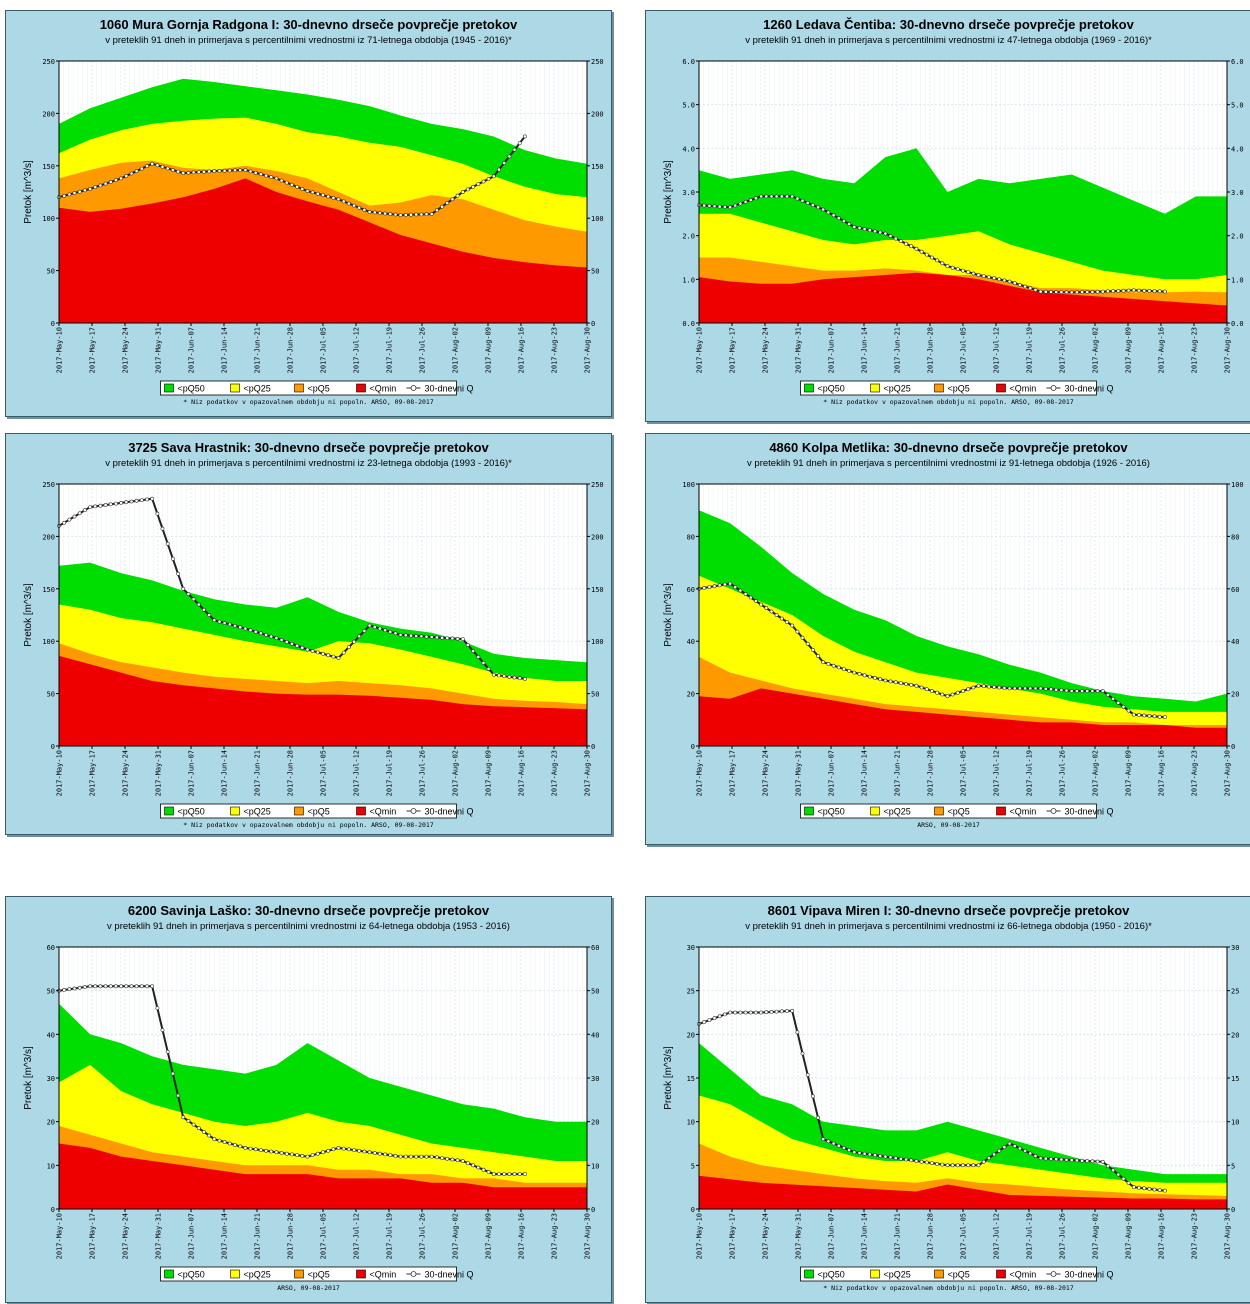 This screenshot has height=1304, width=1250. I want to click on y-tick-label-right: 4.0, so click(1237, 149).